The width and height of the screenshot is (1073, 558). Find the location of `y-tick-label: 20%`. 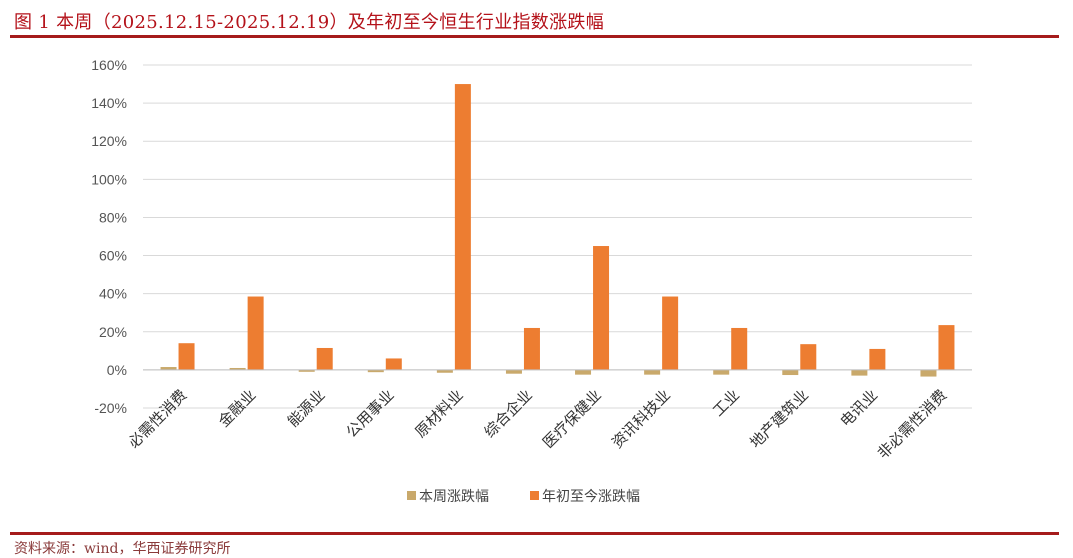

y-tick-label: 20% is located at coordinates (113, 332).